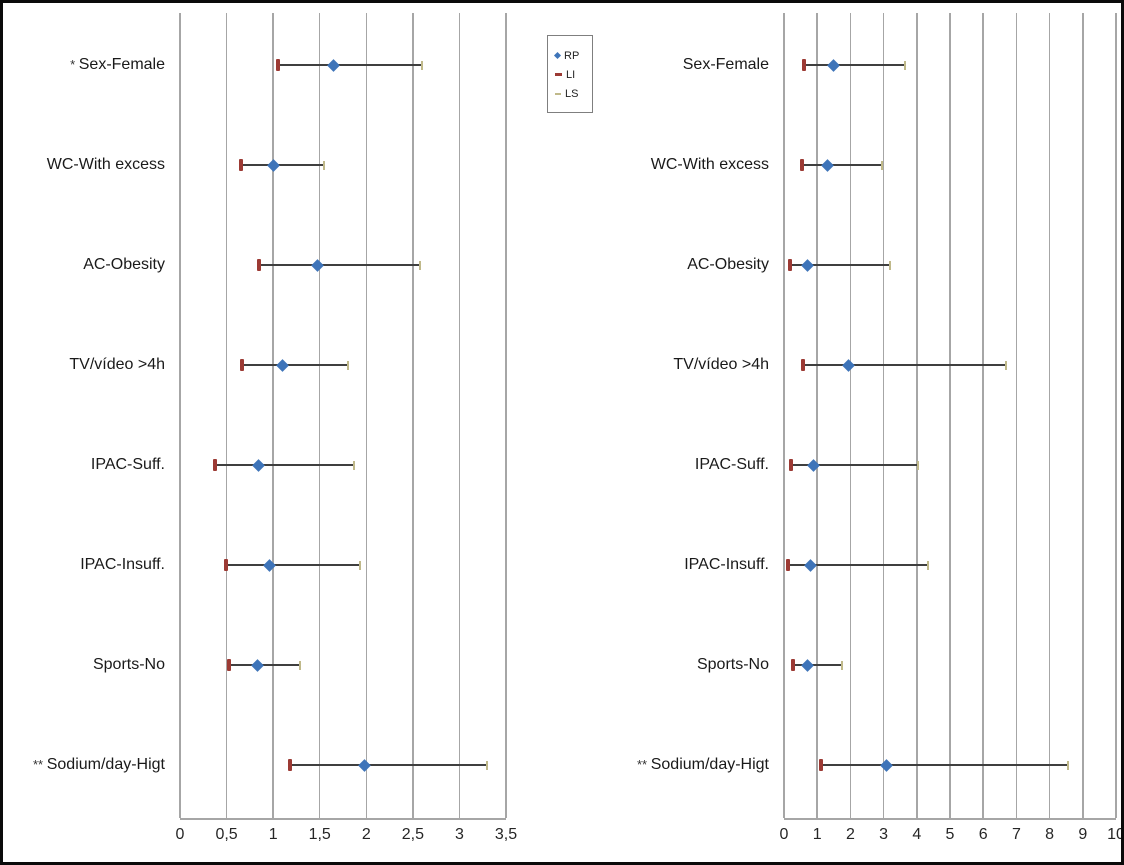  I want to click on legend-label: LI, so click(571, 74).